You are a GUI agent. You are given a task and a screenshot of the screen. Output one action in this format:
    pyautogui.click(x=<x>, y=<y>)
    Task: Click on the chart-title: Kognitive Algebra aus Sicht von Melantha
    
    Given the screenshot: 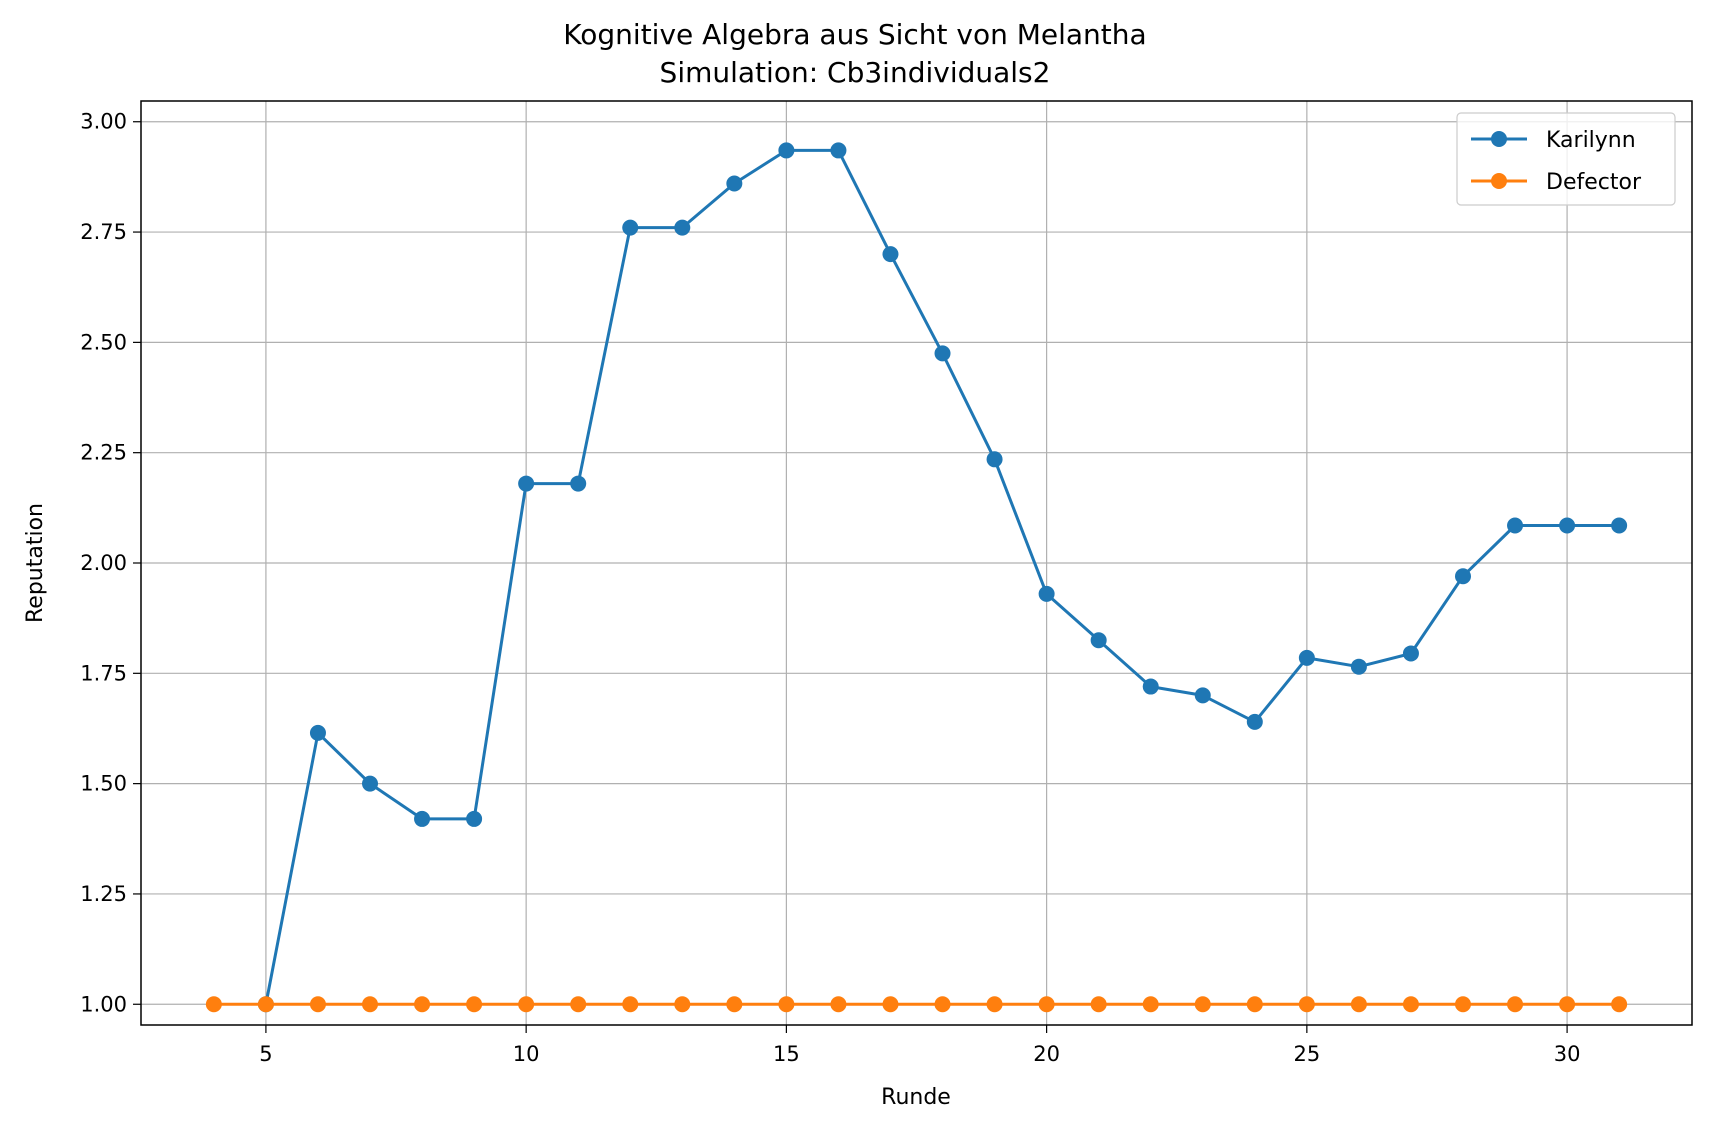 What is the action you would take?
    pyautogui.click(x=854, y=34)
    